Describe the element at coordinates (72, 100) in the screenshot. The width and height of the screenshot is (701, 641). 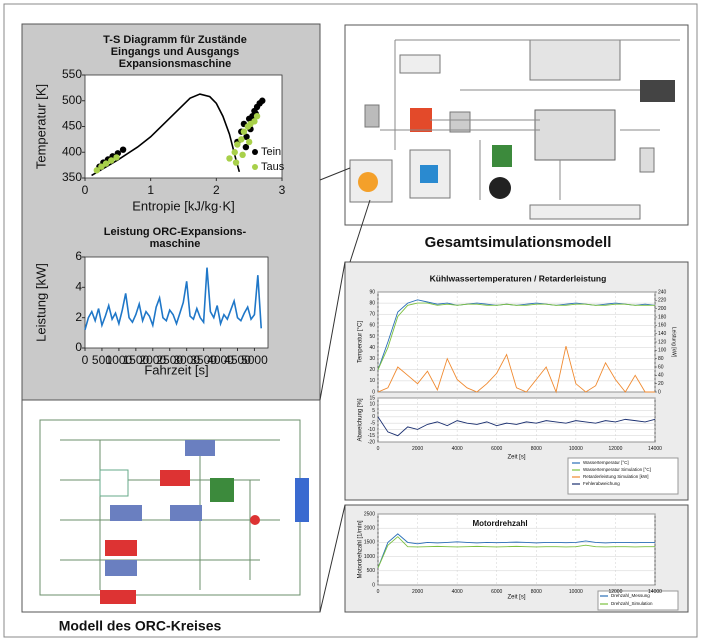
I see `y-tick-label: 500` at that location.